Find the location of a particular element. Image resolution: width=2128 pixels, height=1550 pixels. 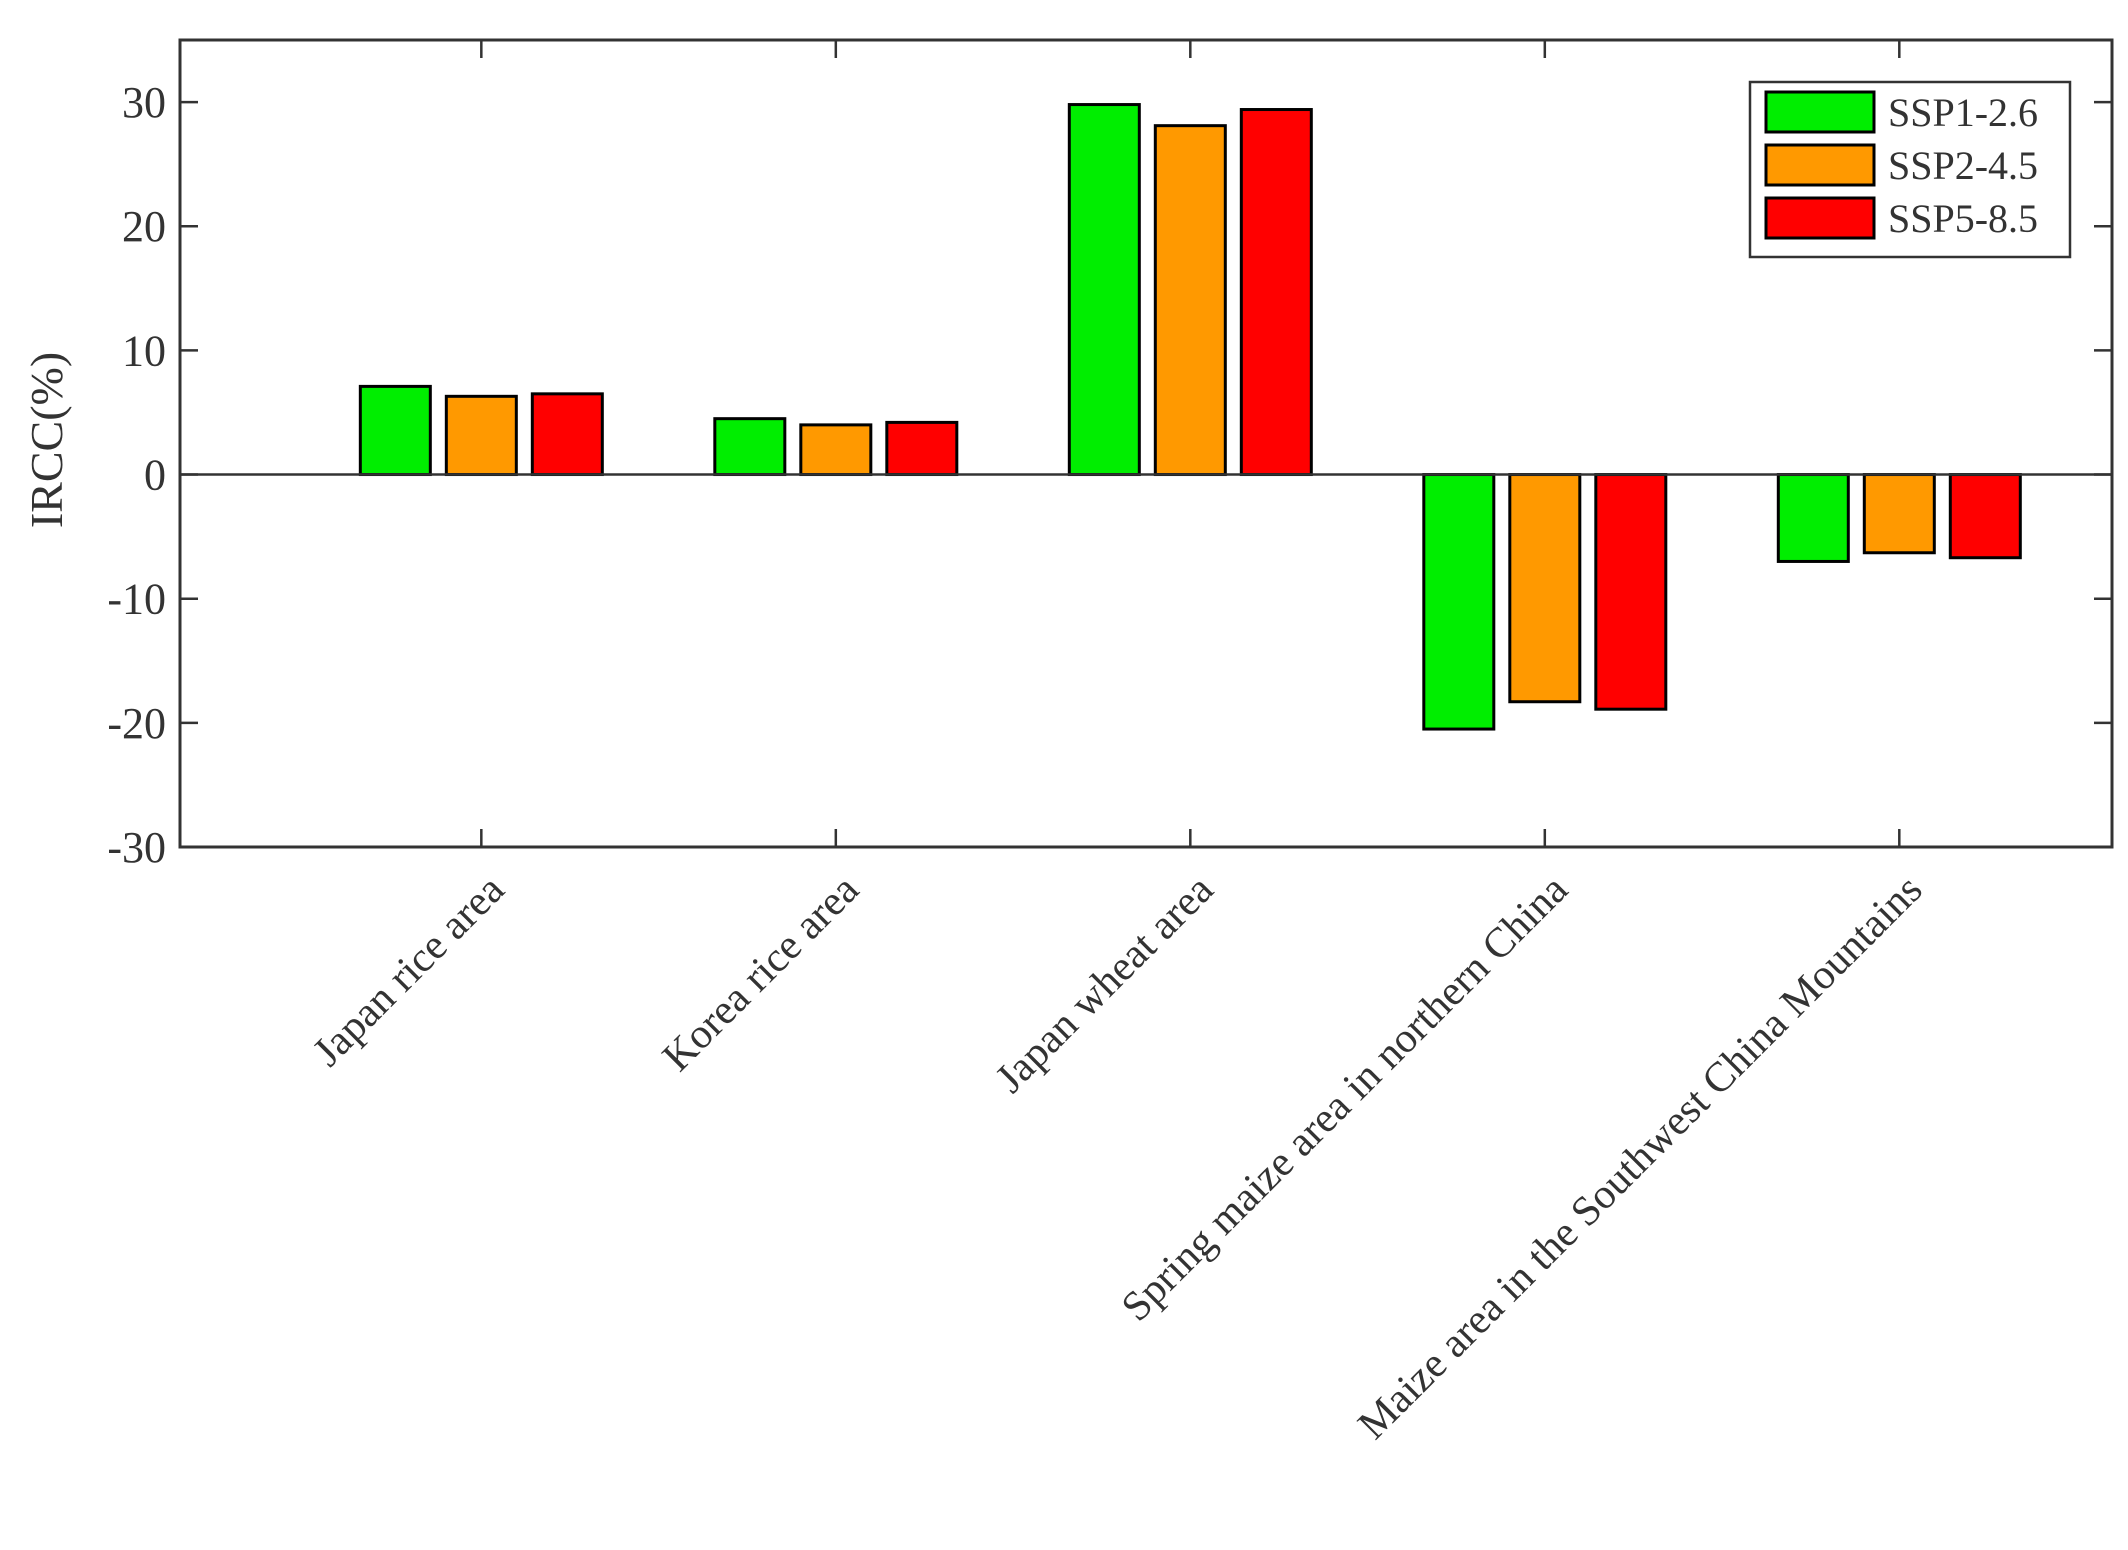

y-tick-label: 20 is located at coordinates (144, 226).